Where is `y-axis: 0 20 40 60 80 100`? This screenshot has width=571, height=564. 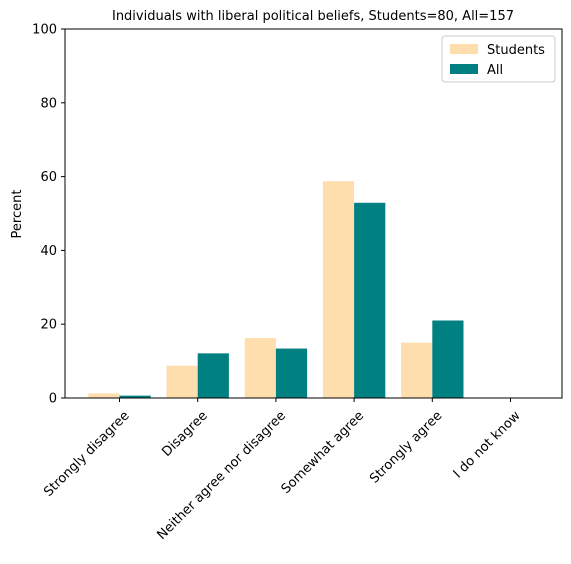 y-axis: 0 20 40 60 80 100 is located at coordinates (48, 215).